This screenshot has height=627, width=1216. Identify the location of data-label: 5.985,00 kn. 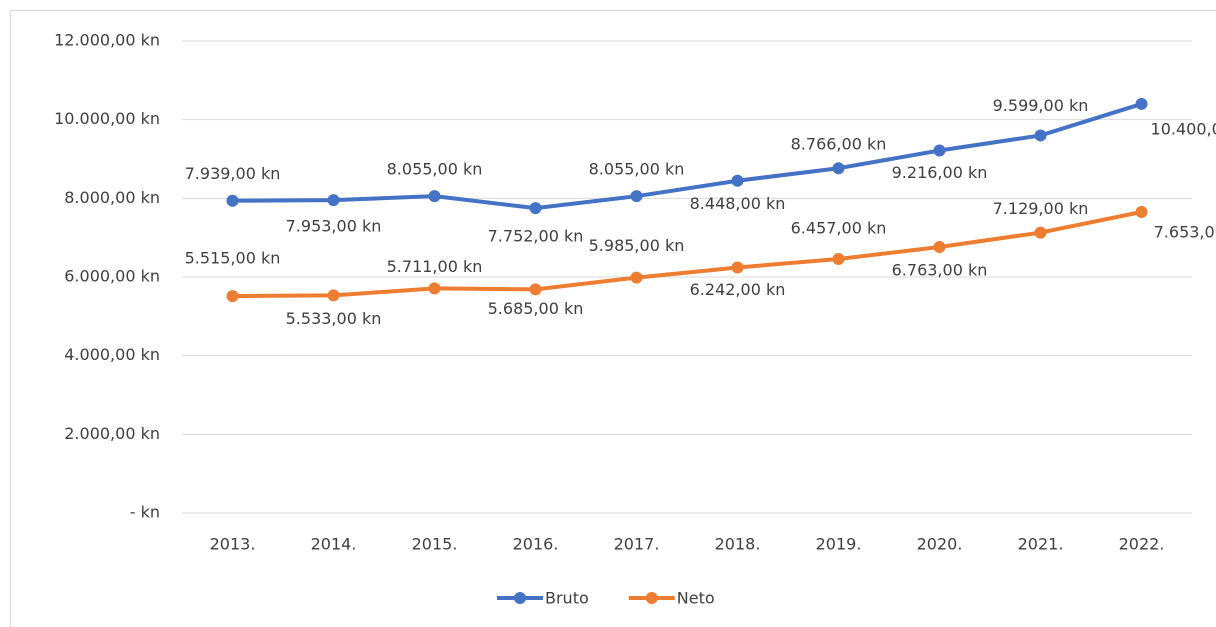
(637, 245).